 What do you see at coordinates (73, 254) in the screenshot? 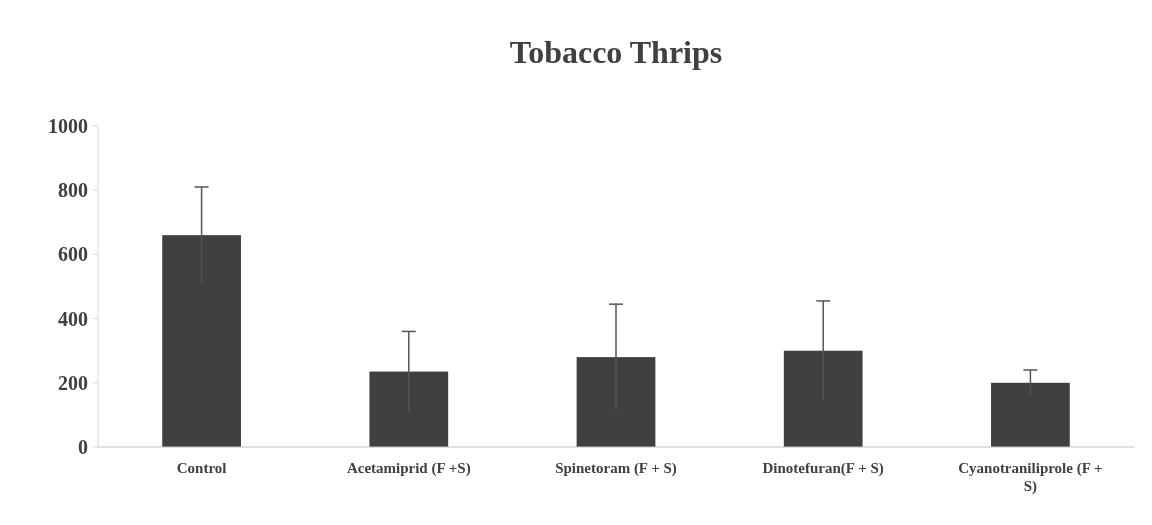
I see `y-tick-label: 600` at bounding box center [73, 254].